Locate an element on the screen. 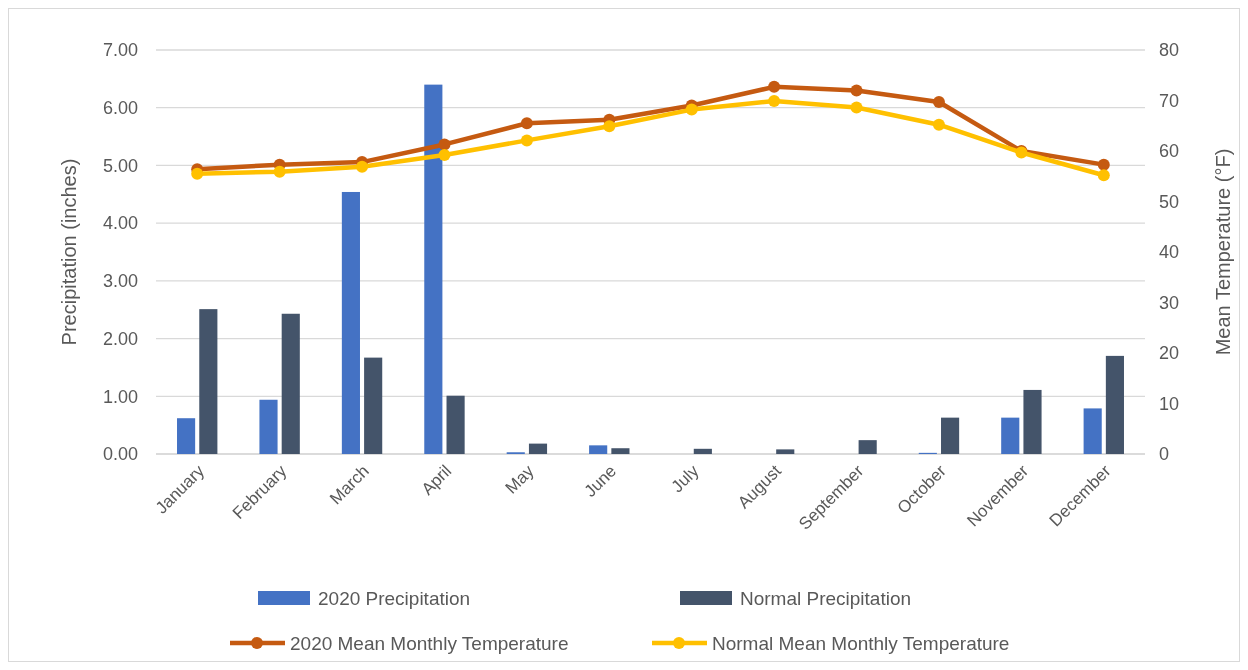  y-tick-label: 4.00 is located at coordinates (120, 223).